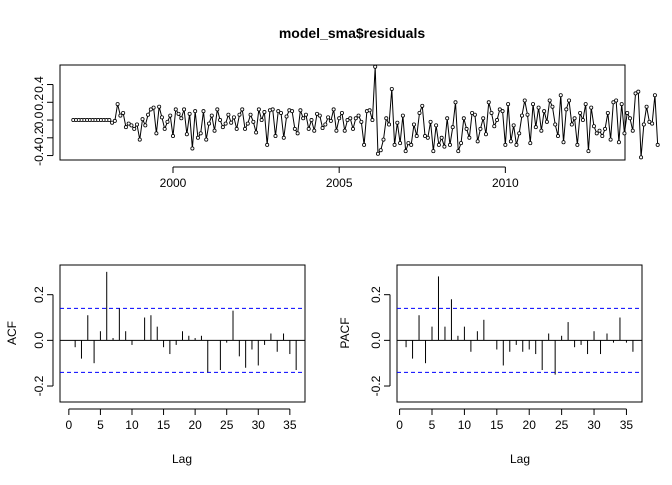  Describe the element at coordinates (505, 183) in the screenshot. I see `residuals-x-tick-label: 2010` at that location.